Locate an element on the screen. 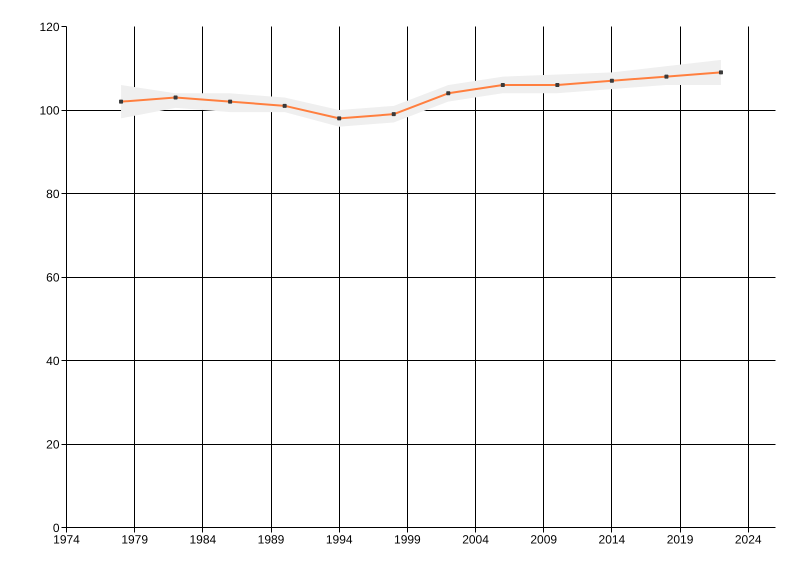 The image size is (800, 576). x-tick-label: 2024 is located at coordinates (748, 539).